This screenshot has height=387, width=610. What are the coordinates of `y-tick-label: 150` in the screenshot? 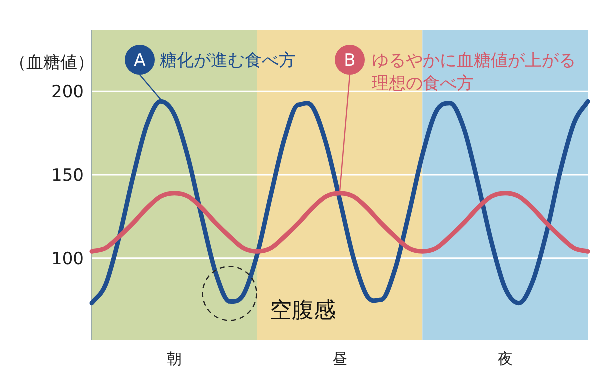 It's located at (68, 176).